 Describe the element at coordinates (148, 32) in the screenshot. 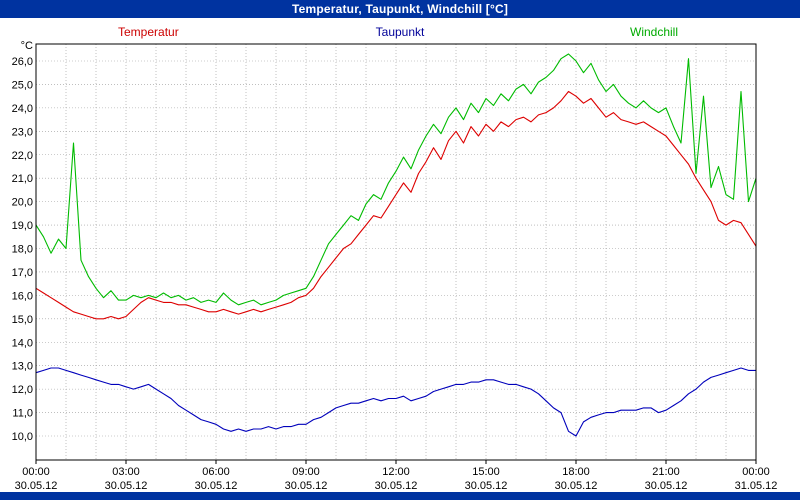

I see `legend-temperatur: Temperatur` at that location.